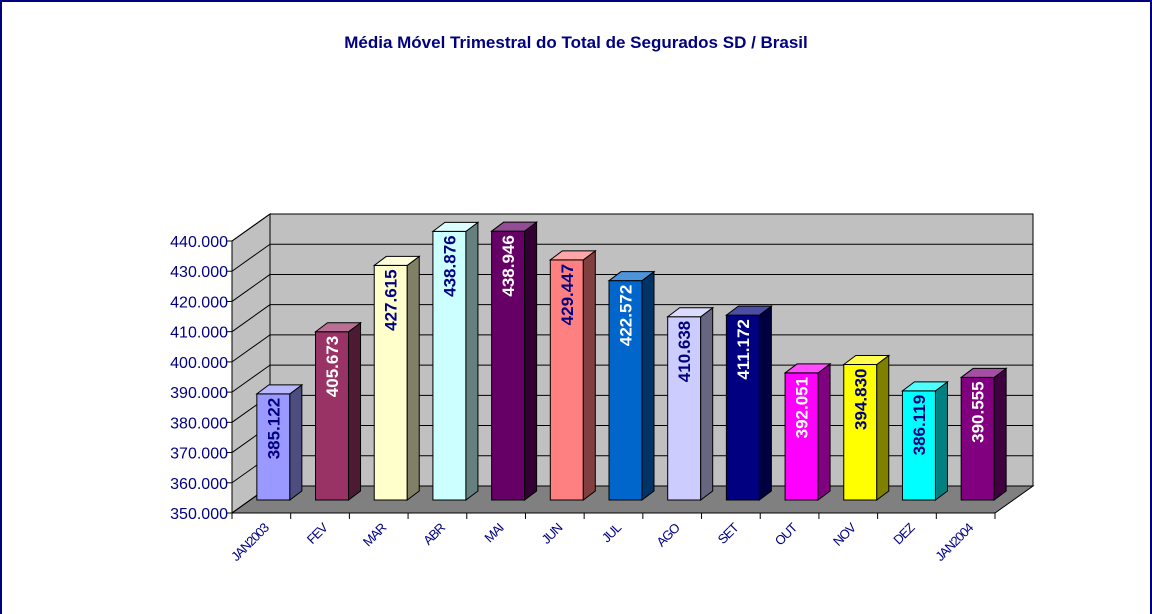 Image resolution: width=1152 pixels, height=614 pixels. What do you see at coordinates (273, 428) in the screenshot?
I see `value-label: 385.122` at bounding box center [273, 428].